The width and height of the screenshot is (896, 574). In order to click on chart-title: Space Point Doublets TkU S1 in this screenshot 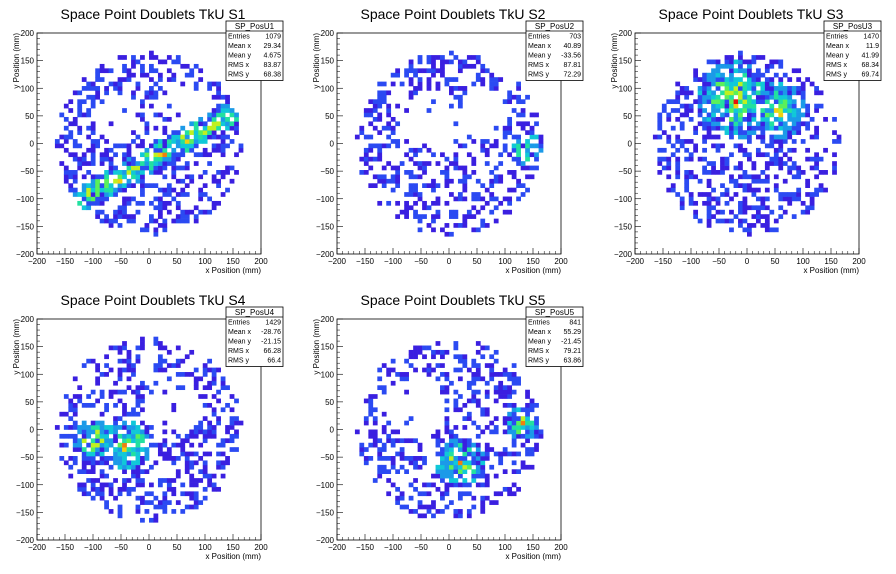, I will do `click(153, 14)`.